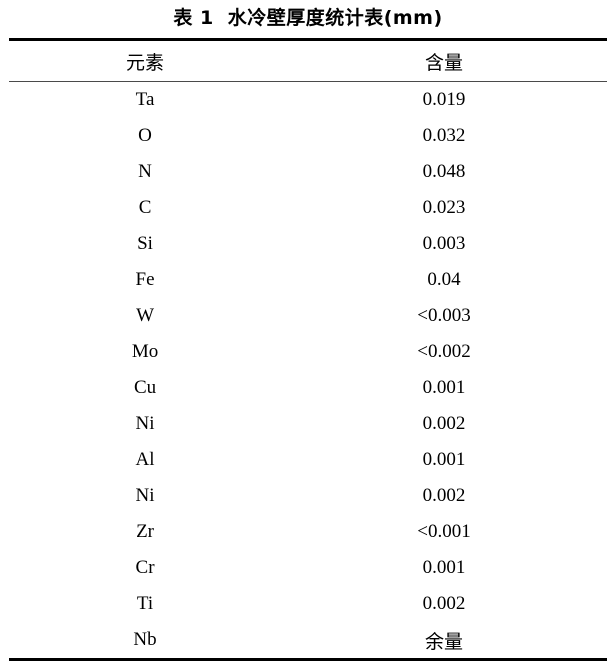 This screenshot has height=668, width=616. What do you see at coordinates (145, 387) in the screenshot?
I see `cell-element: Cu` at bounding box center [145, 387].